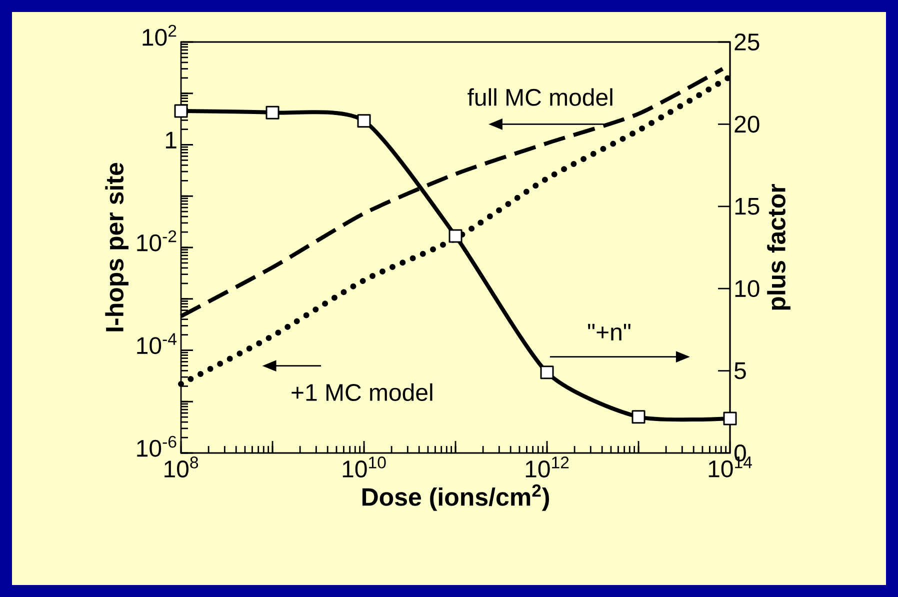 Image resolution: width=898 pixels, height=597 pixels. What do you see at coordinates (547, 467) in the screenshot?
I see `x-tick-label: 10$^{12}$` at bounding box center [547, 467].